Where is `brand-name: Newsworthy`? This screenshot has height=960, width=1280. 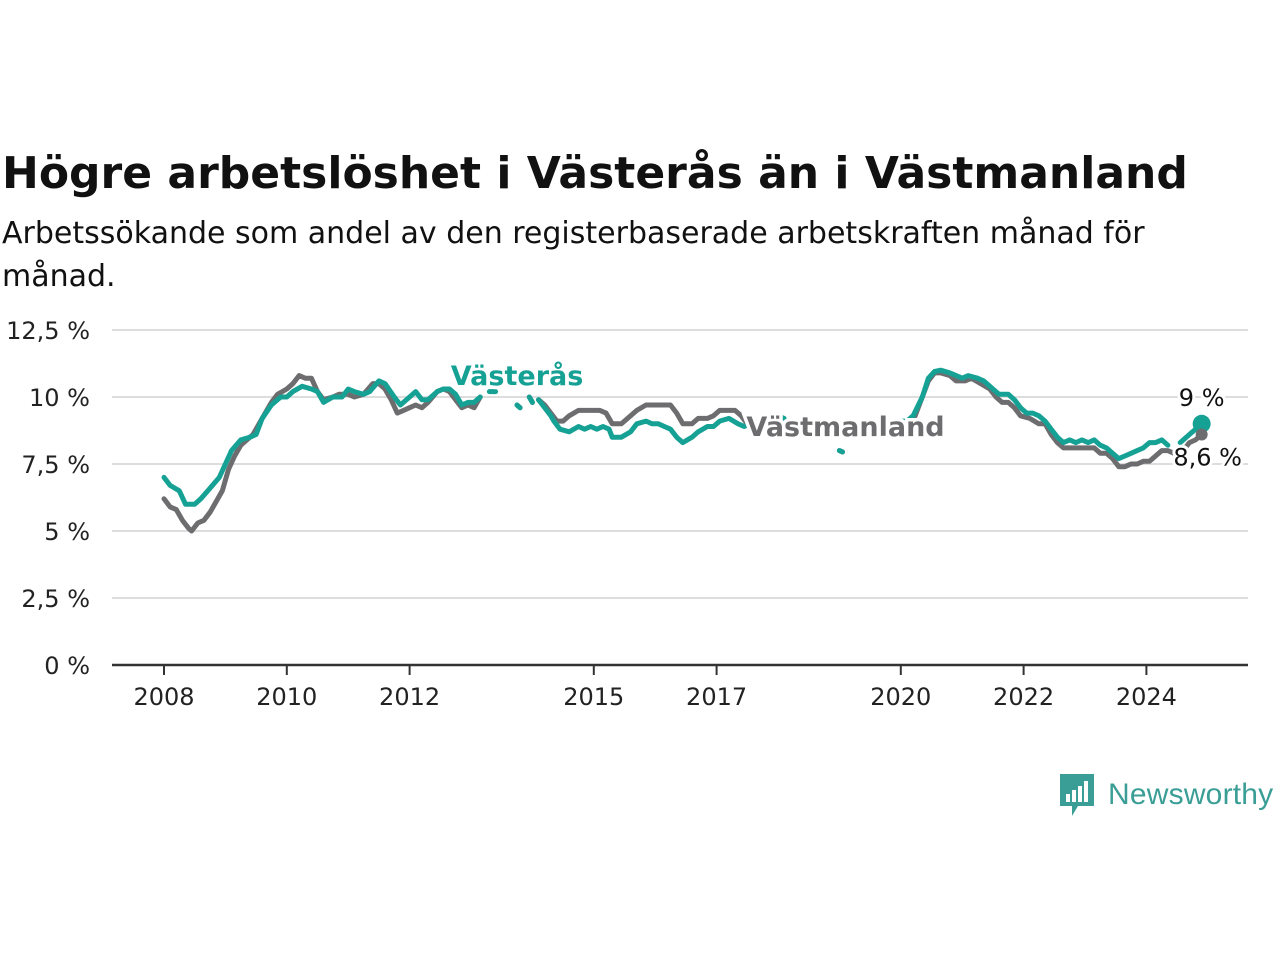 brand-name: Newsworthy is located at coordinates (1191, 794).